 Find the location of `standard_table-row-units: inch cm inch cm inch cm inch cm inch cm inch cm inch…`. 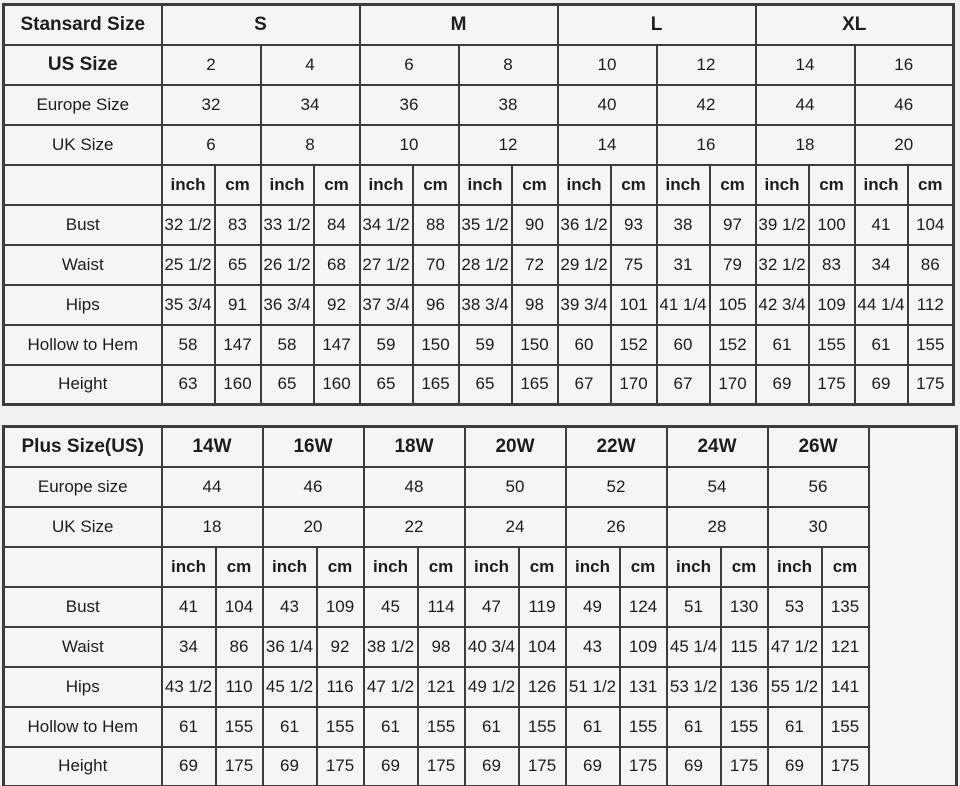

standard_table-row-units: inch cm inch cm inch cm inch cm inch cm inch cm inch… is located at coordinates (478, 184).